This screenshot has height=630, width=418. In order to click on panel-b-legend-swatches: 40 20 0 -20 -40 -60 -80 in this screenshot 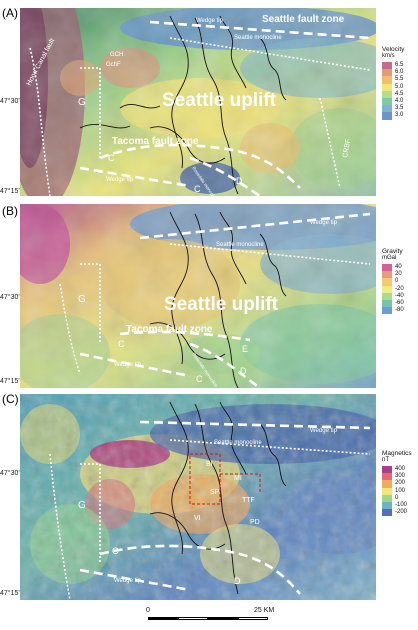, I will do `click(400, 289)`.